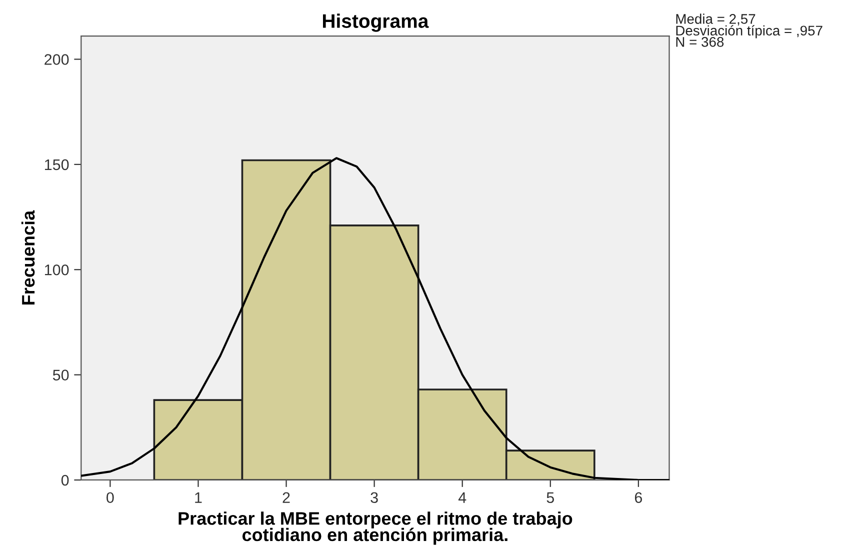  Describe the element at coordinates (286, 497) in the screenshot. I see `x-tick-label: 2` at that location.